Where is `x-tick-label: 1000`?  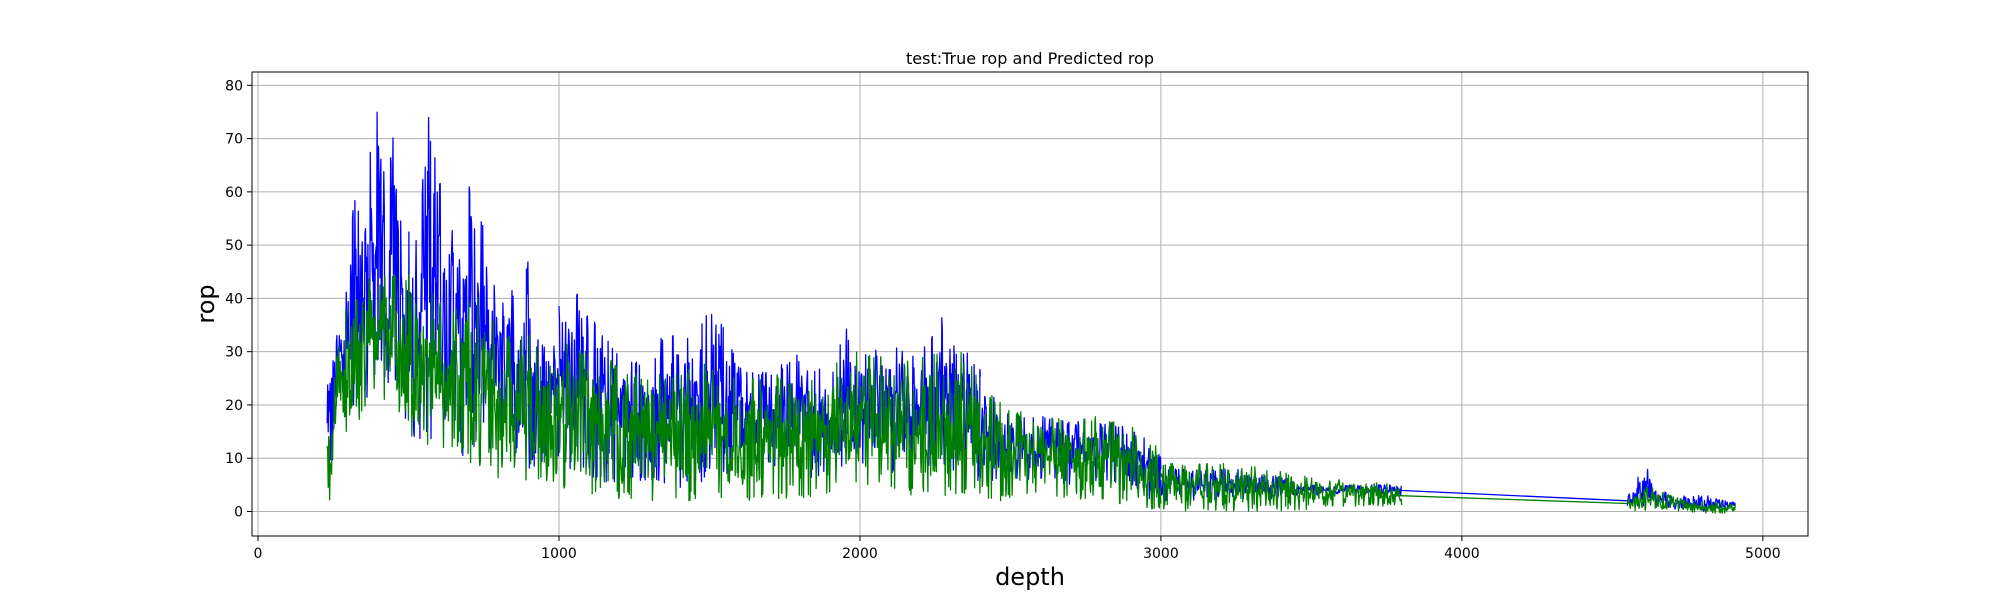 x-tick-label: 1000 is located at coordinates (559, 554).